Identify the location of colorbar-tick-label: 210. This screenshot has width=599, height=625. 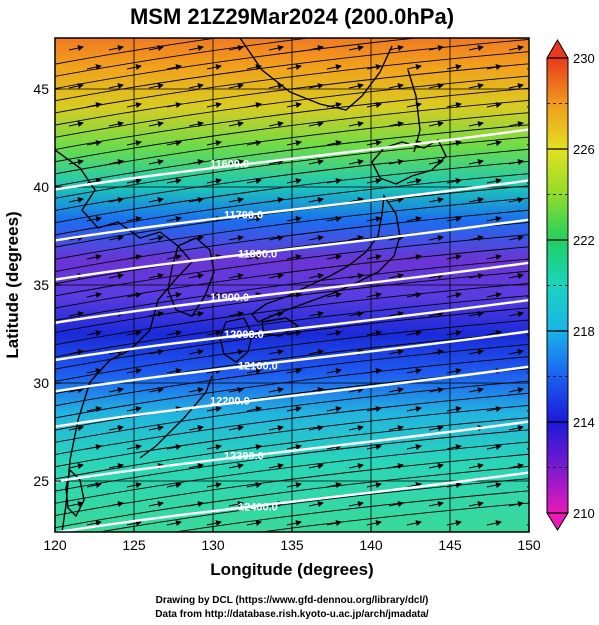
(584, 513).